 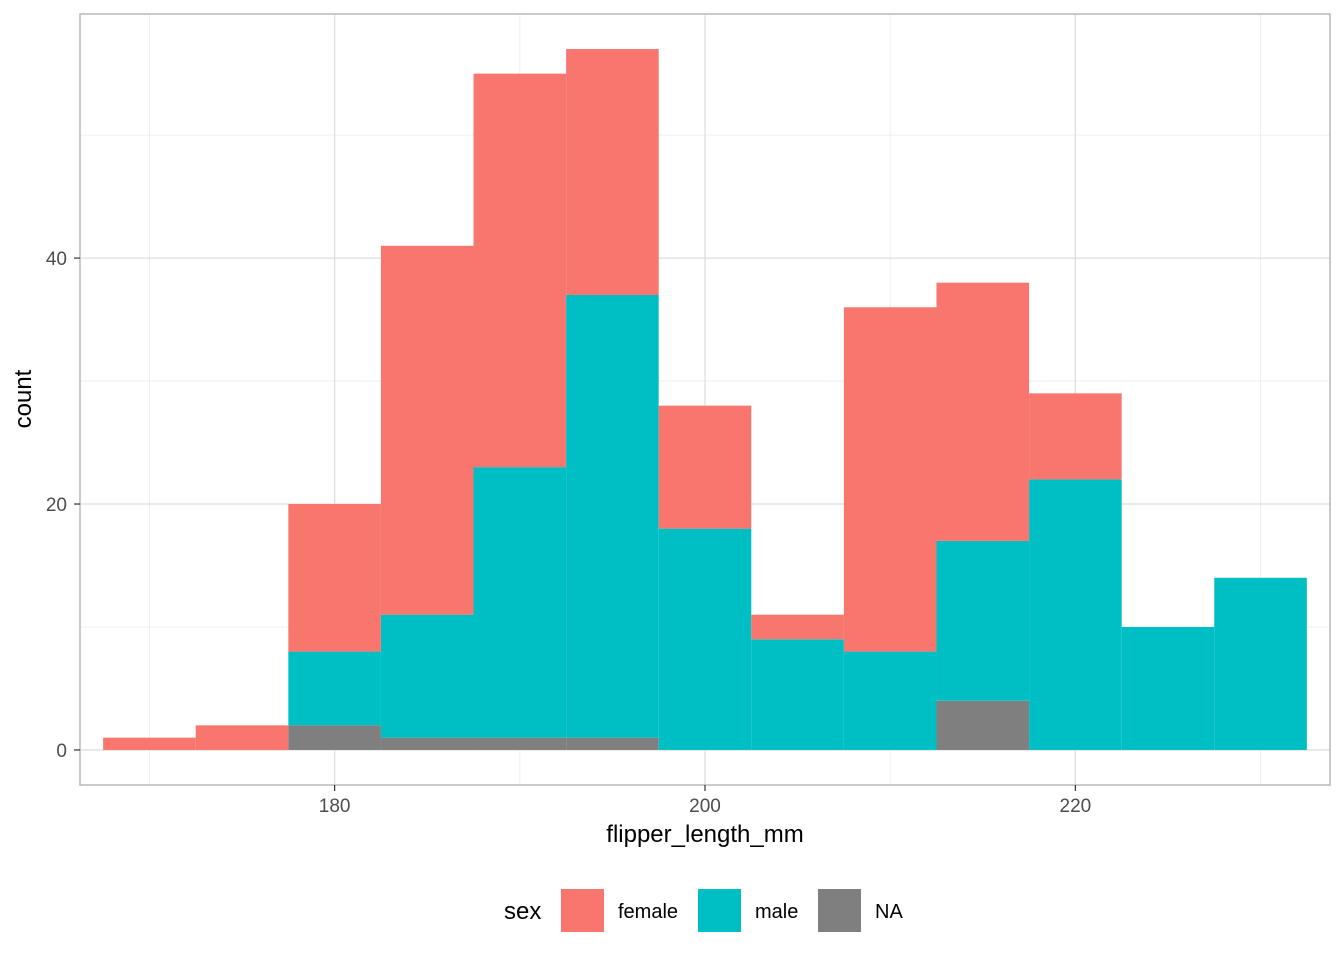 What do you see at coordinates (839, 910) in the screenshot?
I see `legend-key-na` at bounding box center [839, 910].